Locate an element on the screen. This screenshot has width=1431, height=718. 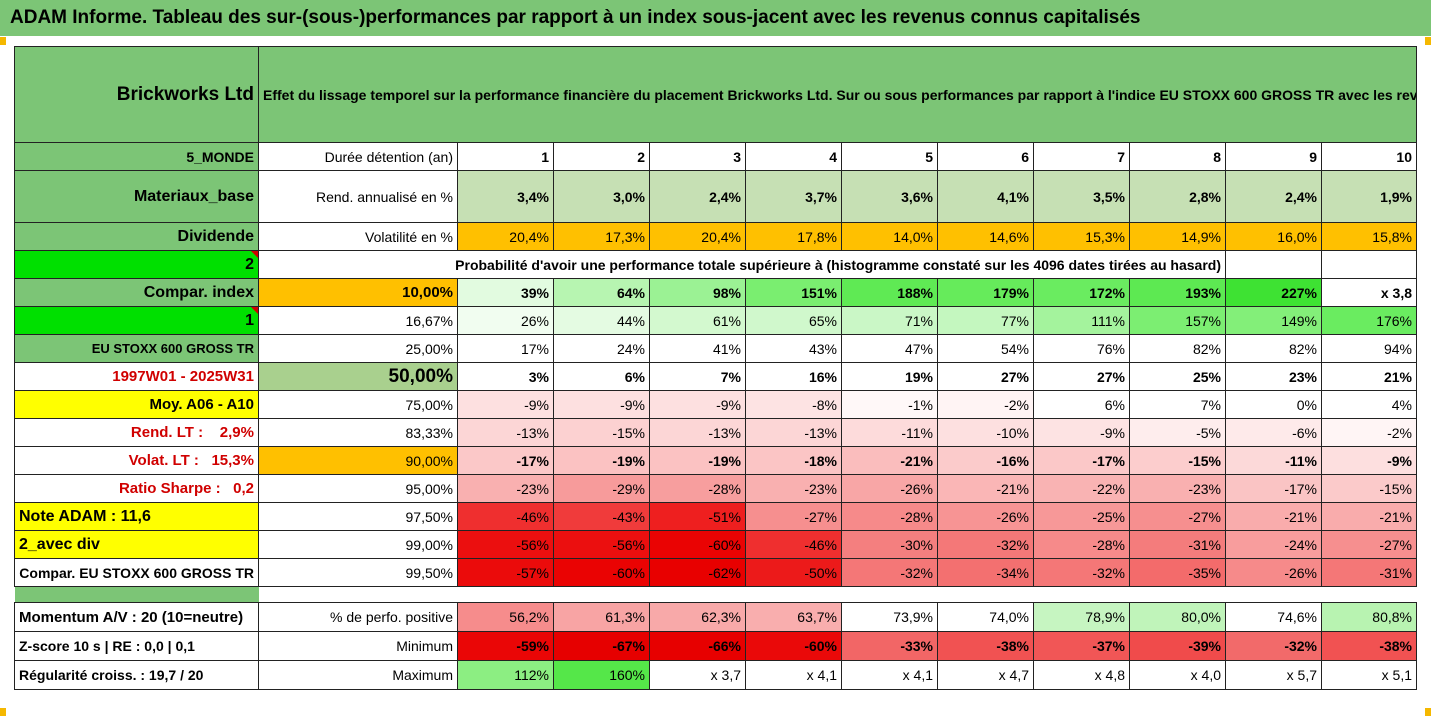
prob-cell: x 3,8 is located at coordinates (1369, 292).